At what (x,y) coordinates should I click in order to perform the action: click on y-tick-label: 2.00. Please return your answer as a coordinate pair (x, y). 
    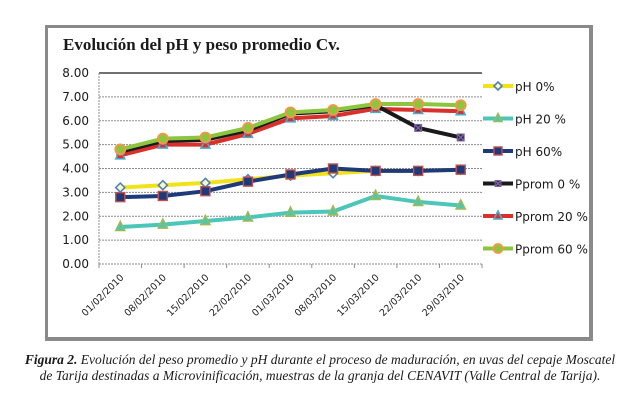
    Looking at the image, I should click on (75, 216).